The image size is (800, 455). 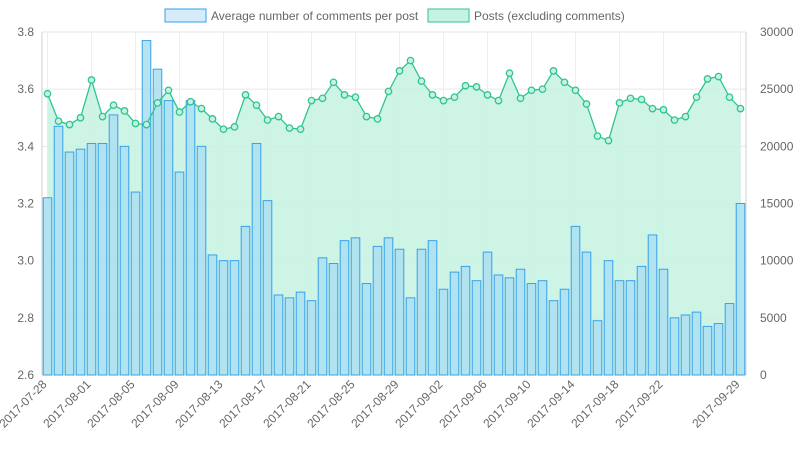 What do you see at coordinates (185, 15) in the screenshot?
I see `legend-swatch-comments` at bounding box center [185, 15].